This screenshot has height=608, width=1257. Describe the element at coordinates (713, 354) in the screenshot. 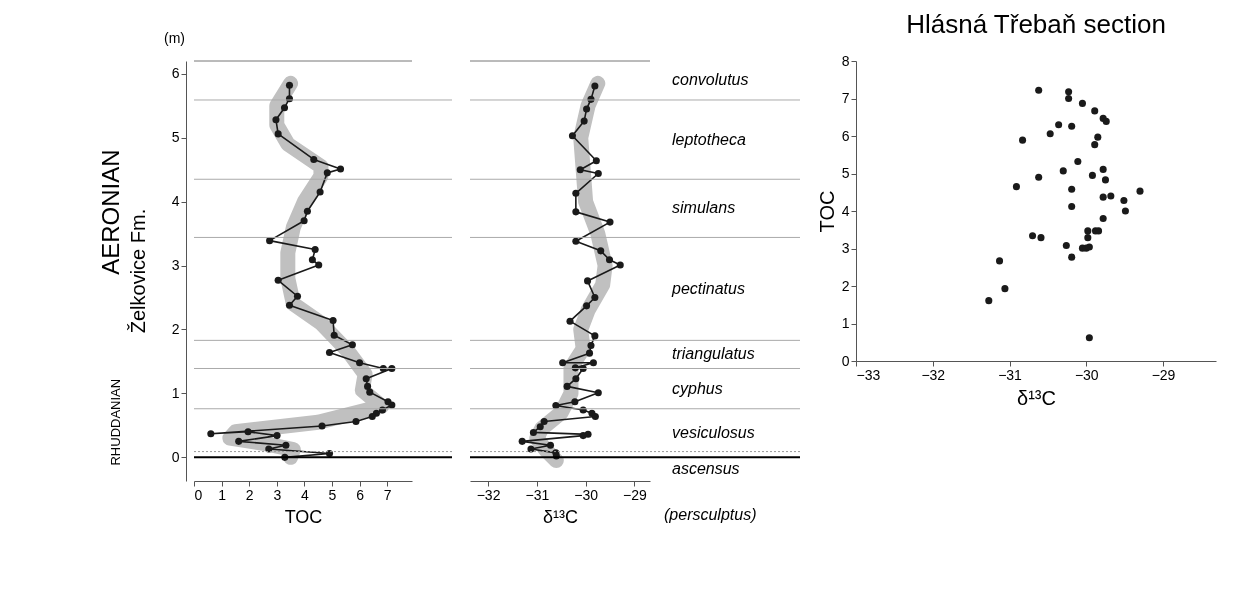

I see `text: triangulatus` at that location.